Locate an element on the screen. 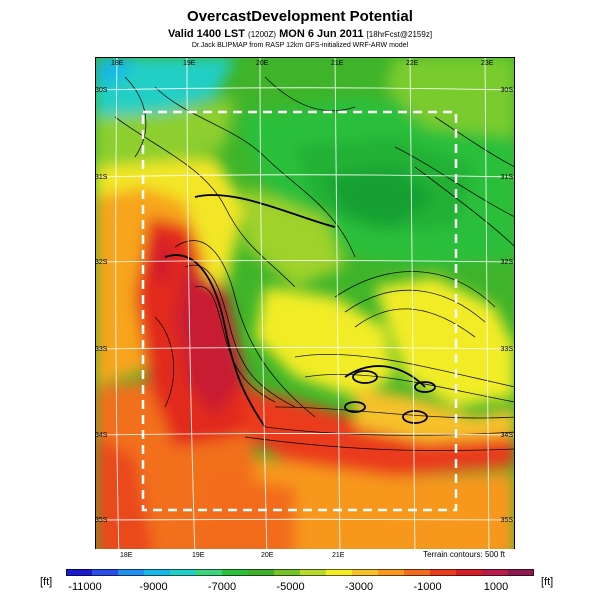  colorbar-tick-label: -5000 is located at coordinates (290, 587).